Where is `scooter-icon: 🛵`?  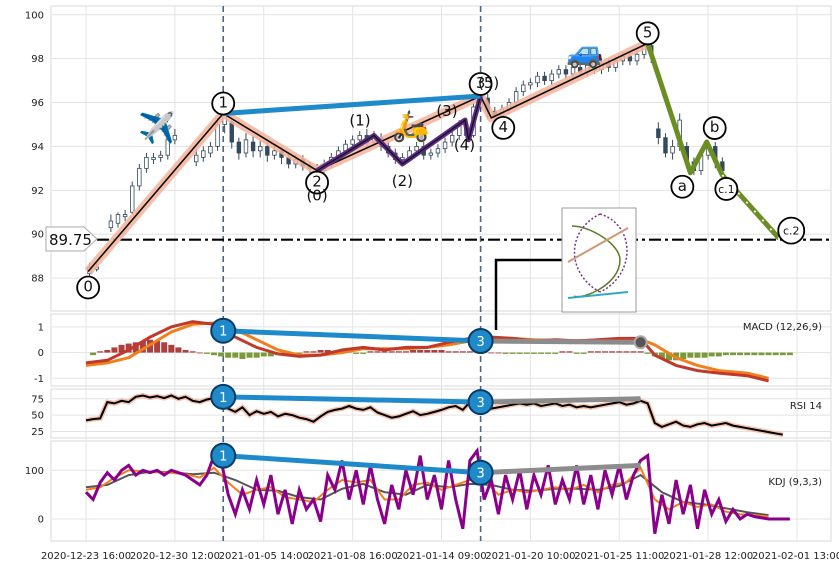 scooter-icon: 🛵 is located at coordinates (410, 126).